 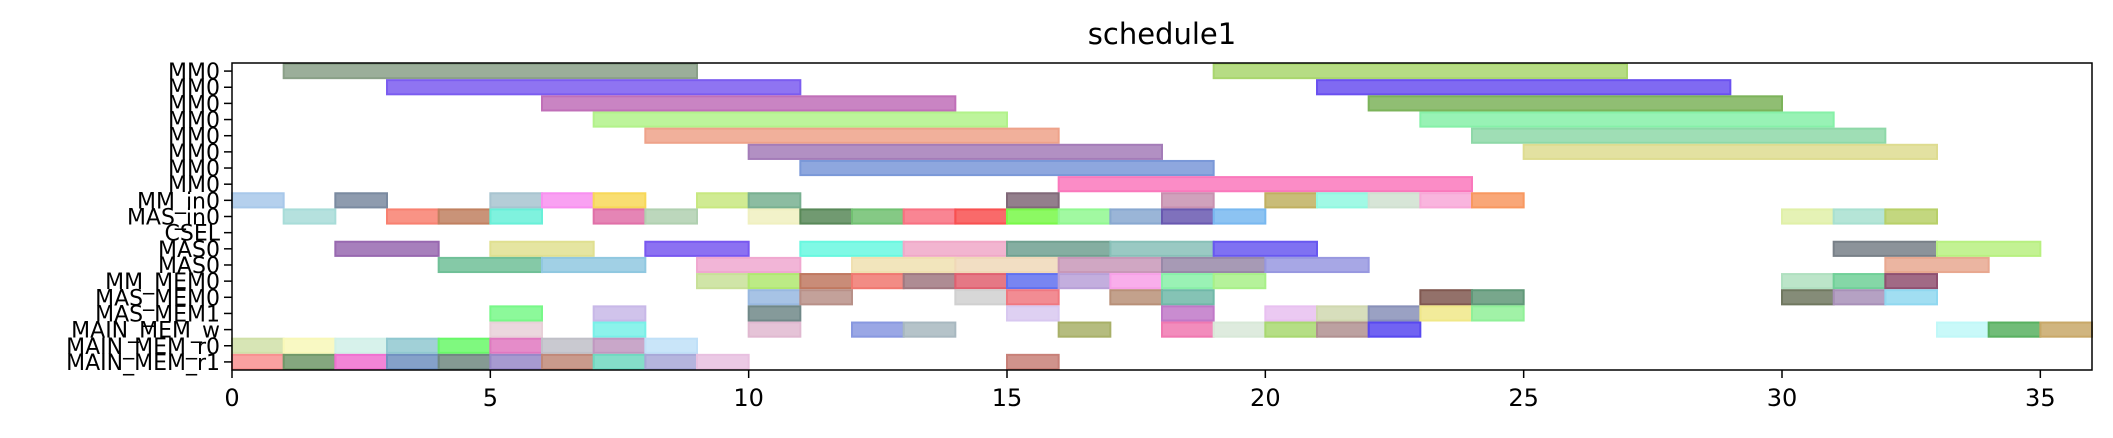 What do you see at coordinates (748, 398) in the screenshot?
I see `x-tick-label: 10` at bounding box center [748, 398].